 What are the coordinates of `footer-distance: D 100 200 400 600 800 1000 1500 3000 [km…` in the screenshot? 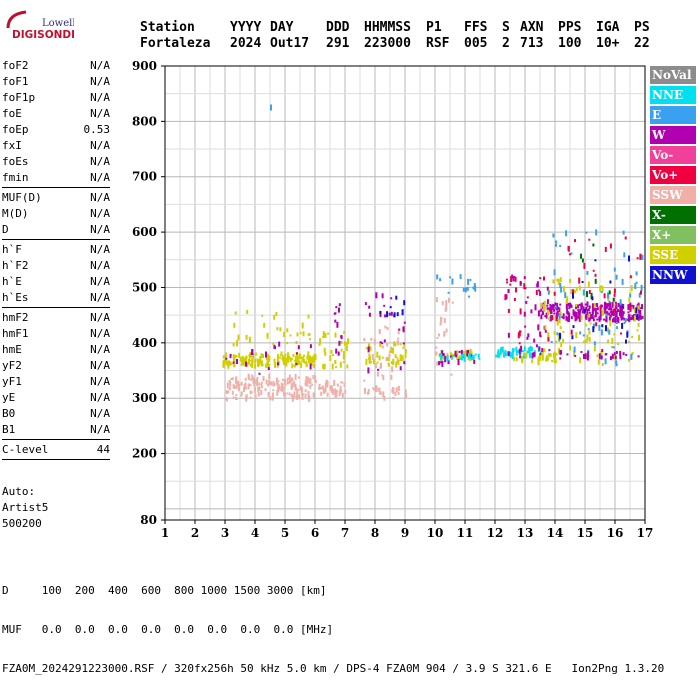 It's located at (164, 590).